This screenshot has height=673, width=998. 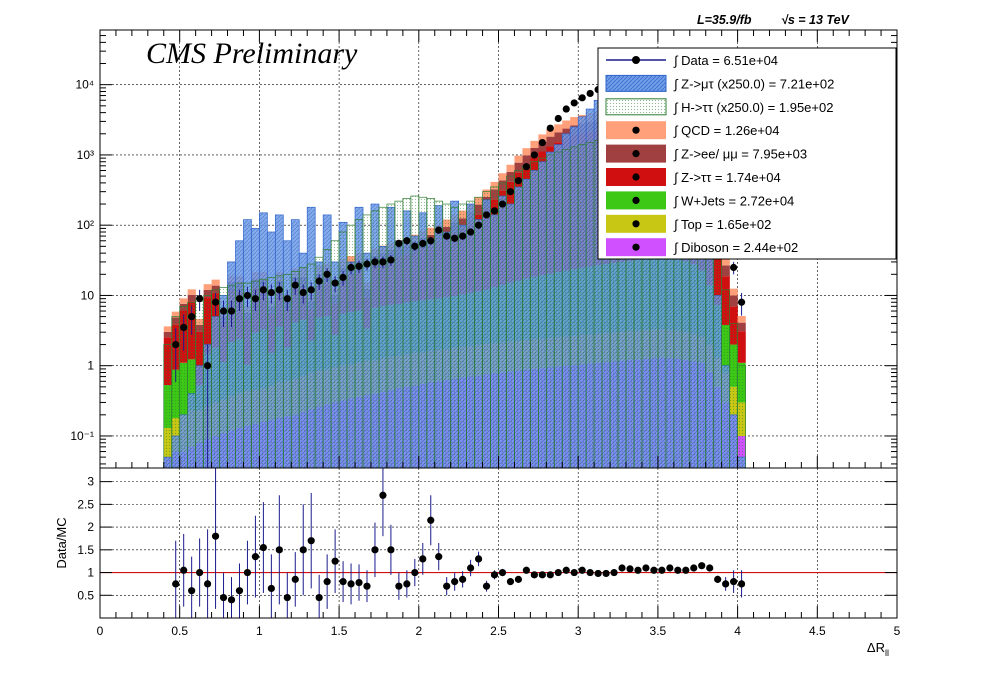 What do you see at coordinates (700, 200) in the screenshot?
I see `legend-entry: ∫ W+Jets = 2.72e+04` at bounding box center [700, 200].